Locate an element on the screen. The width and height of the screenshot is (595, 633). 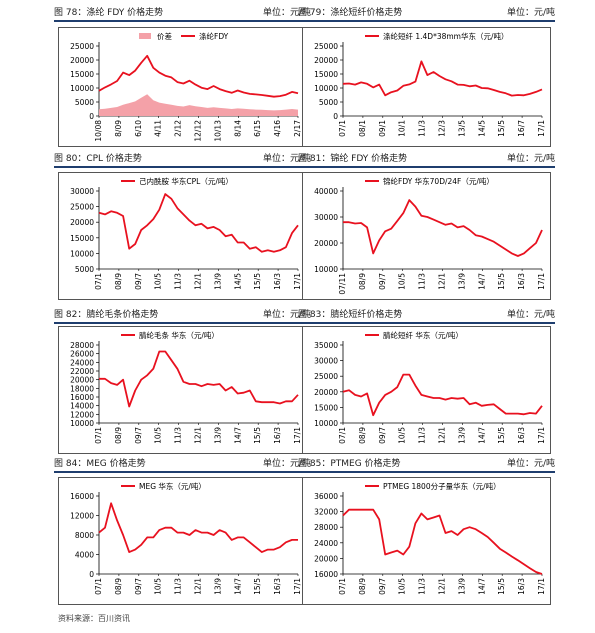
legend-label: 己内酰胺 华东CPL（元/吨） is located at coordinates (186, 181).